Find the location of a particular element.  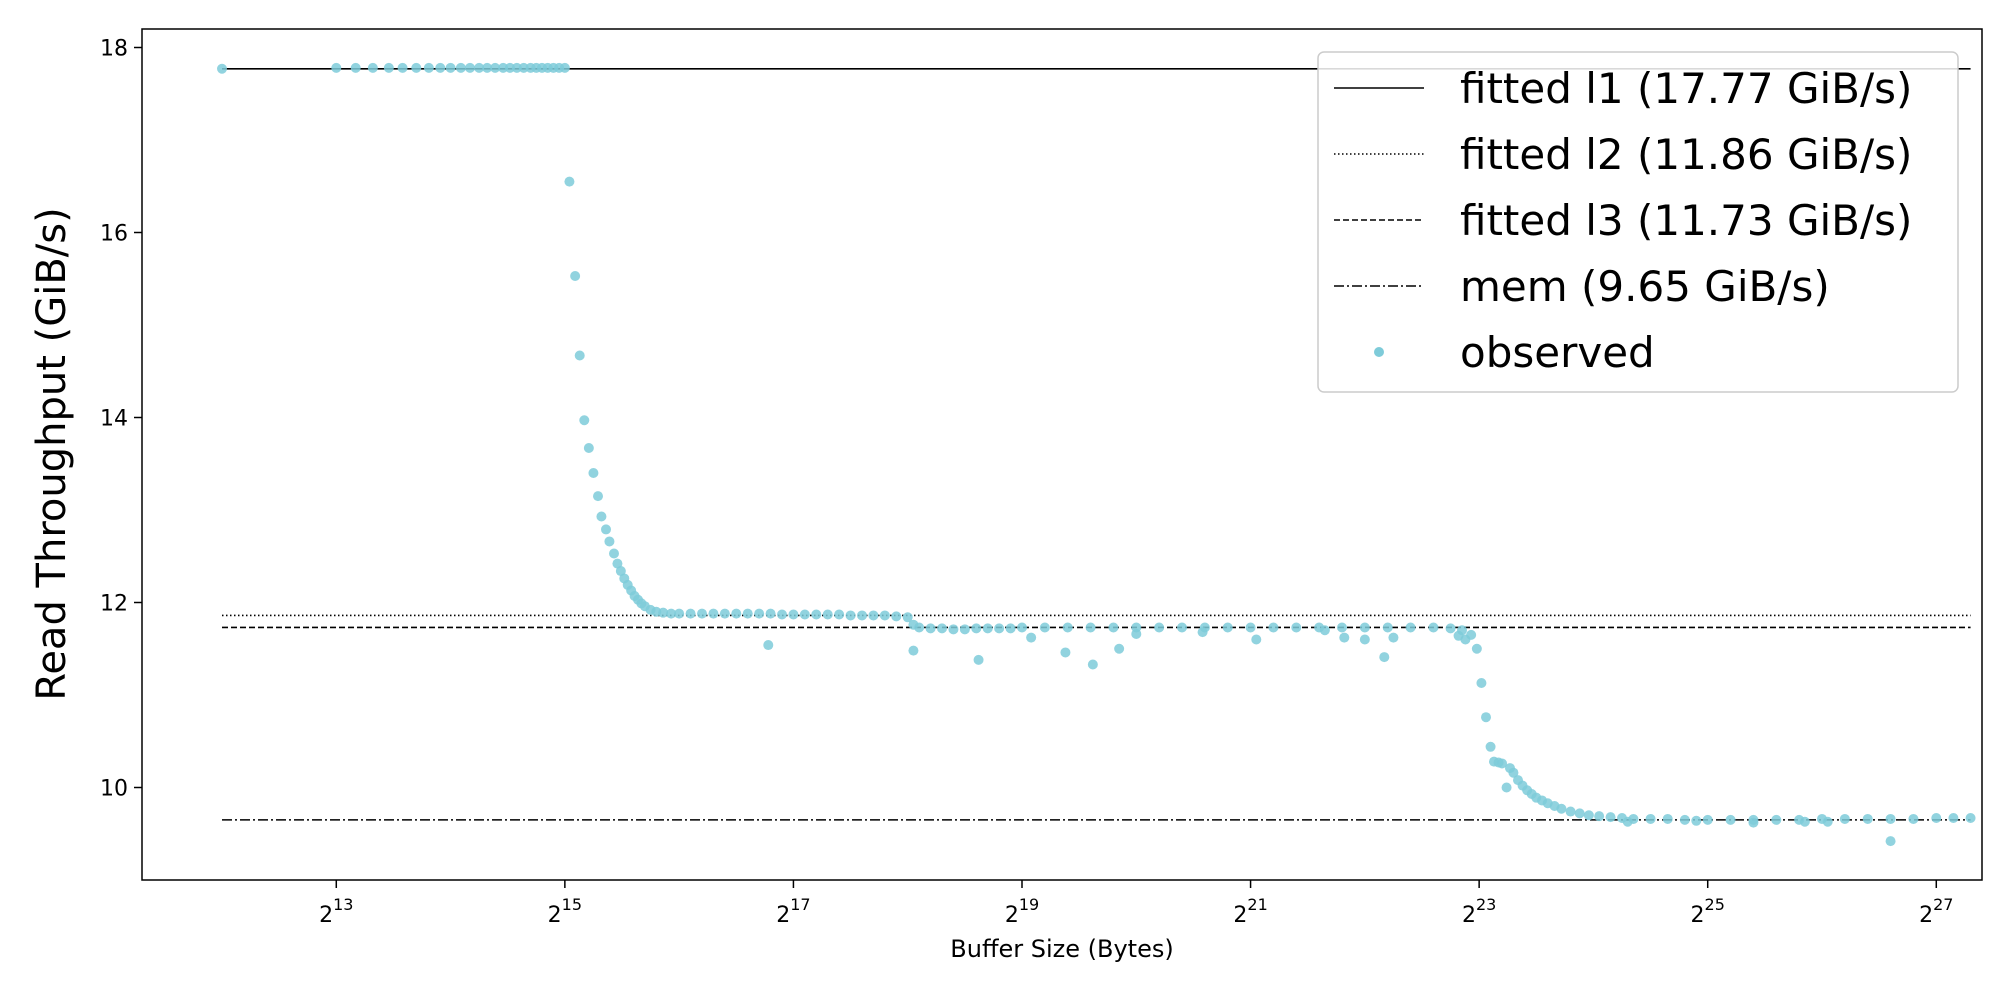

x-tick-label: 219 is located at coordinates (1022, 911).